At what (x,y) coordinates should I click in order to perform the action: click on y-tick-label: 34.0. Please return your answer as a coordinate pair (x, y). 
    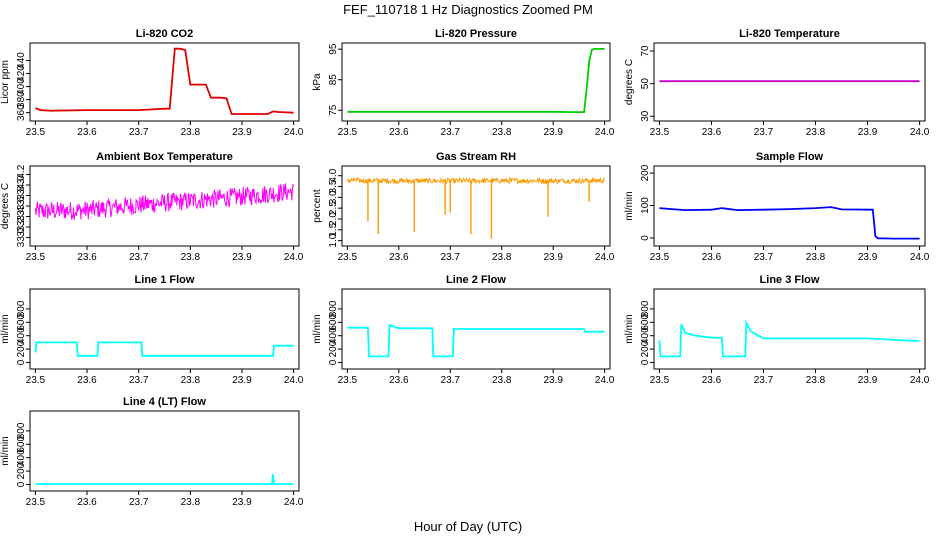
    Looking at the image, I should click on (21, 185).